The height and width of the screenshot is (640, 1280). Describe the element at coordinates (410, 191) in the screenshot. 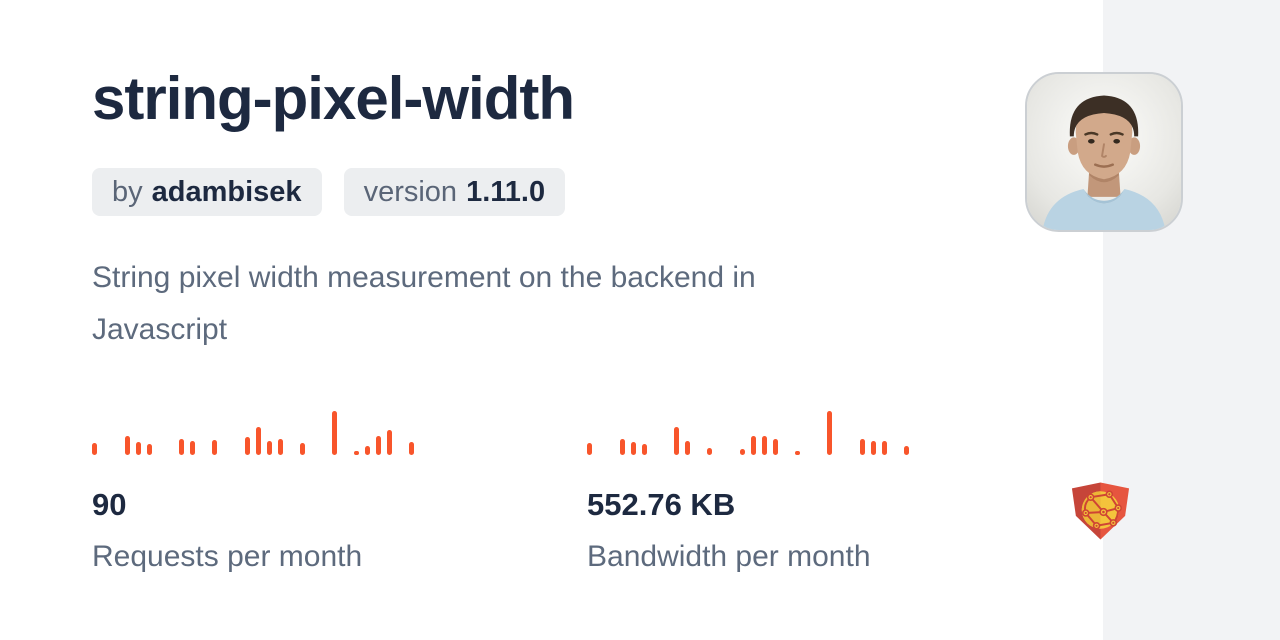

I see `version-prefix-label: version` at that location.